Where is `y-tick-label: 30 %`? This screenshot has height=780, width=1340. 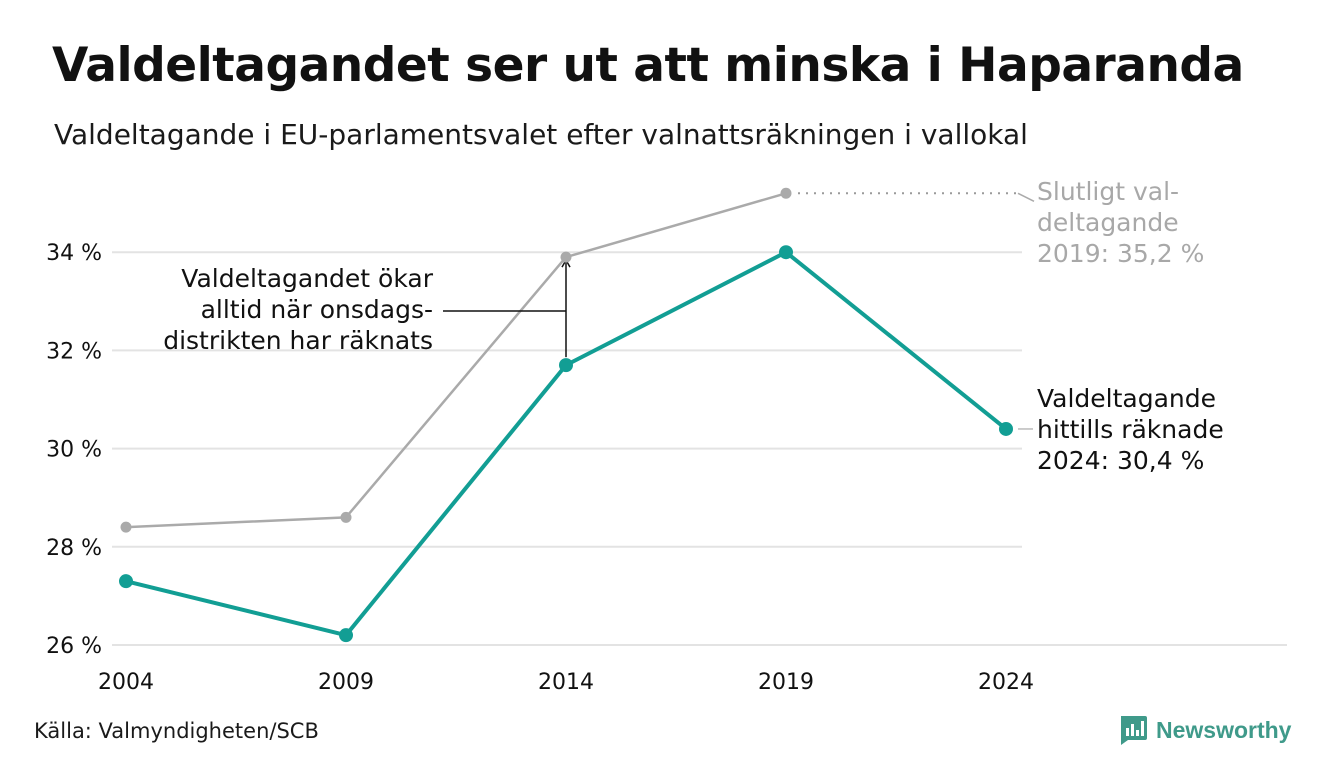
y-tick-label: 30 % is located at coordinates (74, 450).